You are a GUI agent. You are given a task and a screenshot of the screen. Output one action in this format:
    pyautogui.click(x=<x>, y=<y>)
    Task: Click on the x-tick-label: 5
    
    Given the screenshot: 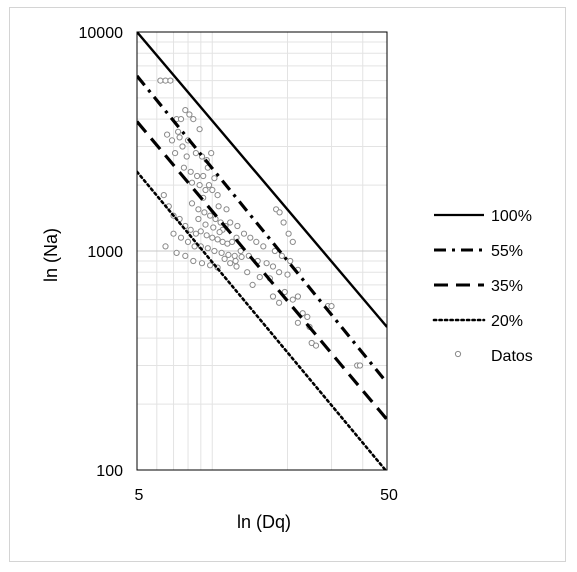 What is the action you would take?
    pyautogui.click(x=139, y=495)
    